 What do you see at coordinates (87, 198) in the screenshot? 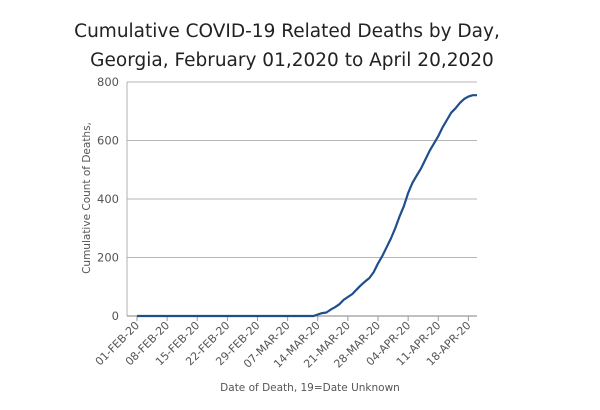
I see `y-axis-label: Cumulative Count of Deaths,` at bounding box center [87, 198].